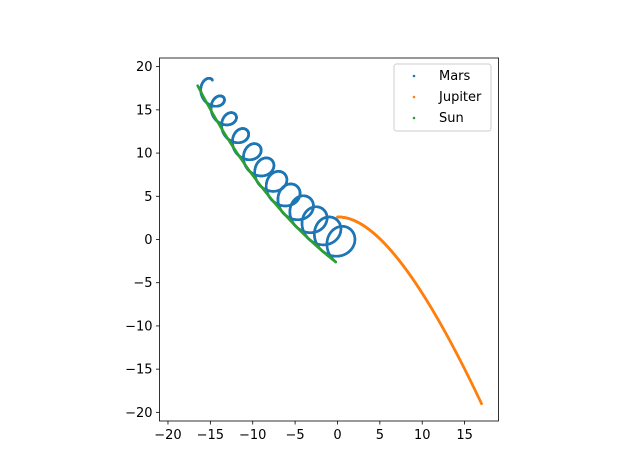  I want to click on legend: Mars Jupiter Sun, so click(442, 97).